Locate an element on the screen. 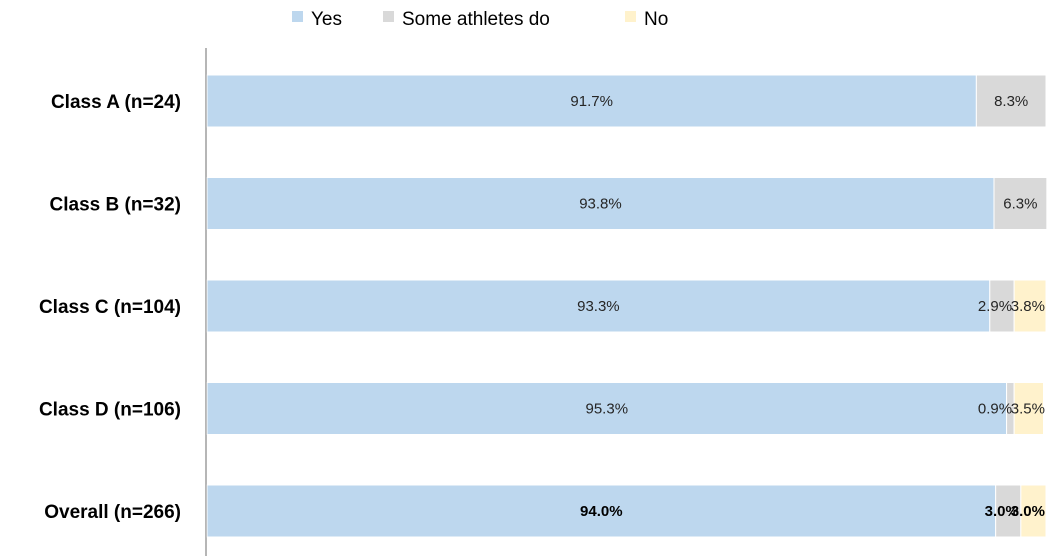  category-label: Overall (n=266) is located at coordinates (112, 512).